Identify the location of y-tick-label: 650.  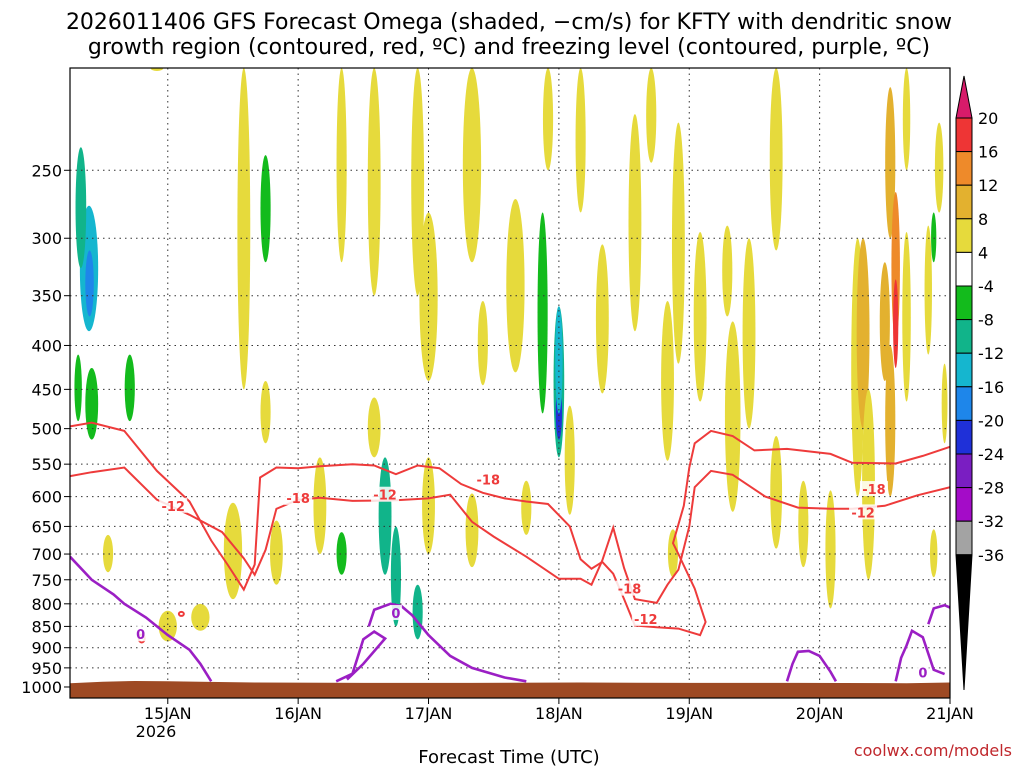
(46, 526).